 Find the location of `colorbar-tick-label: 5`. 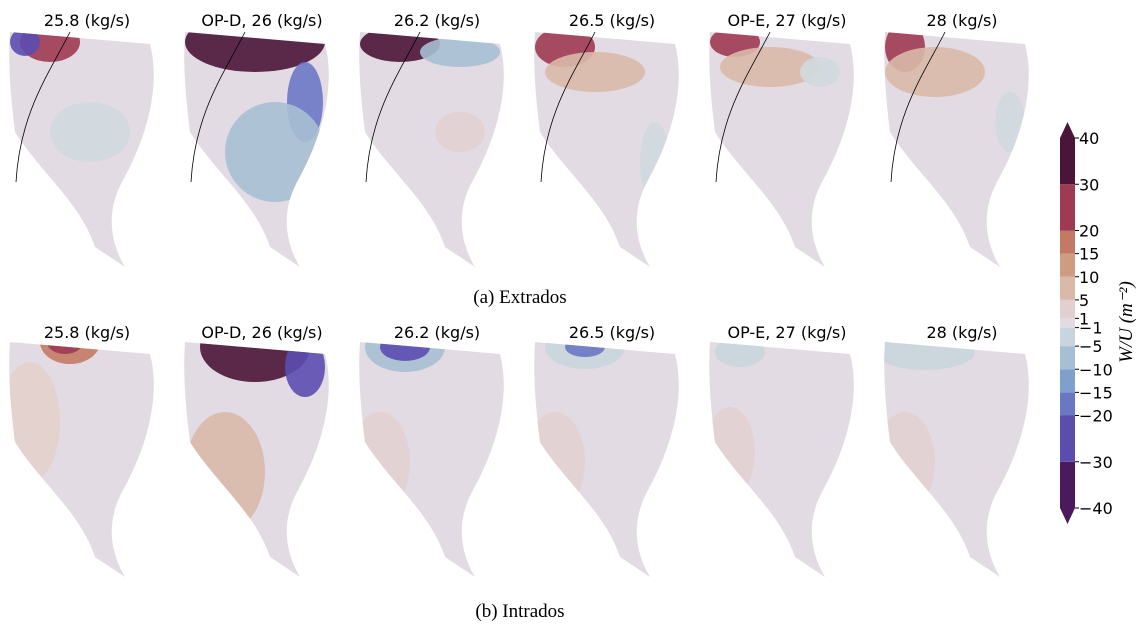

colorbar-tick-label: 5 is located at coordinates (1084, 300).